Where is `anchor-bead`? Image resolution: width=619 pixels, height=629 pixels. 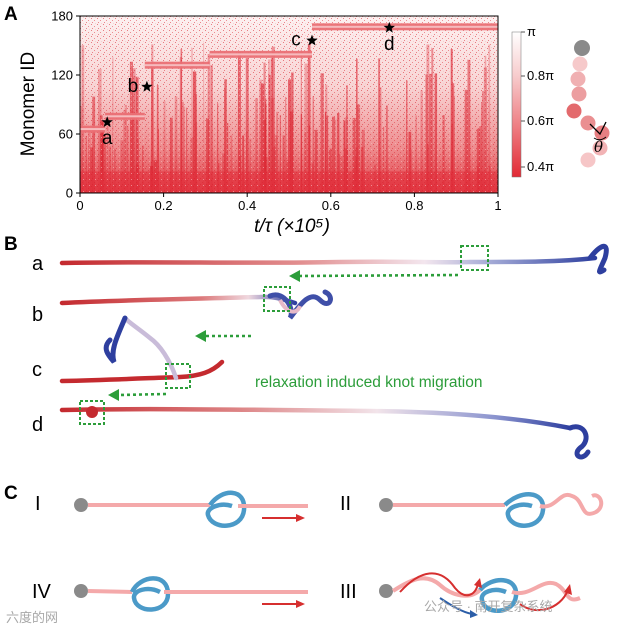 anchor-bead is located at coordinates (582, 48).